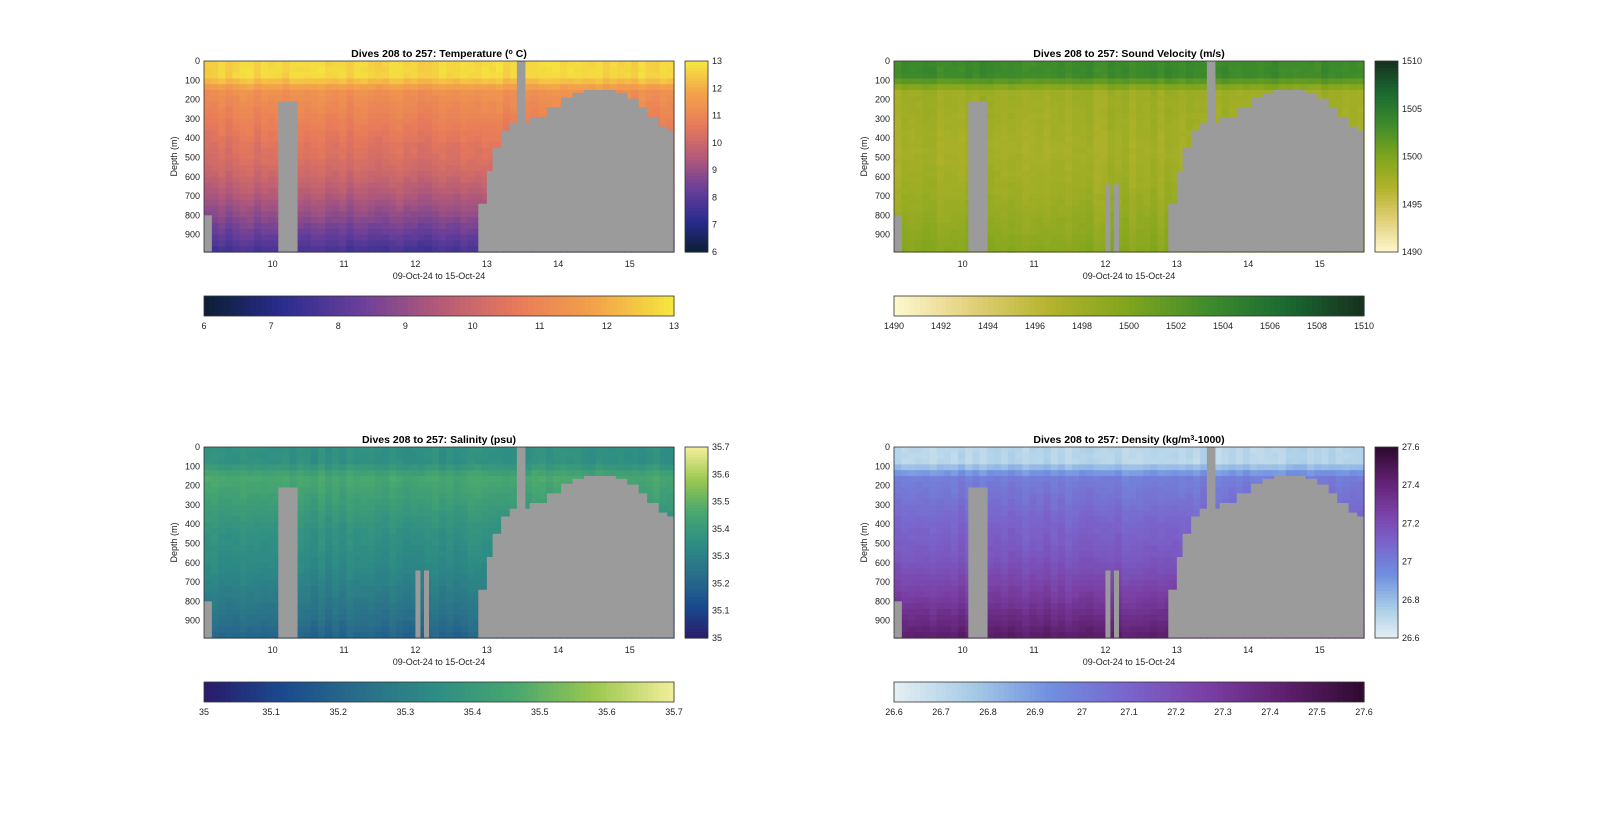  I want to click on temperature-side-colorbar-swatch, so click(696, 78).